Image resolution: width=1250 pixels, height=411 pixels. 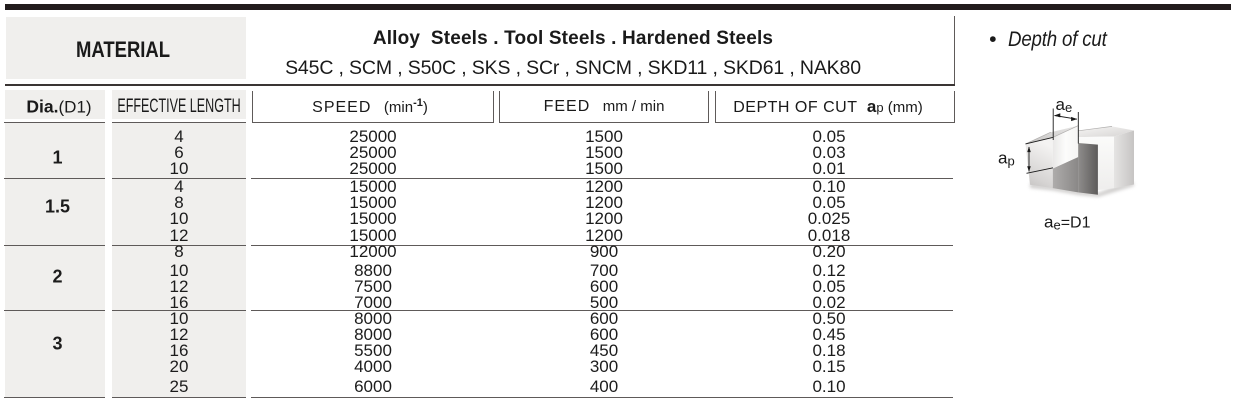 I want to click on svg-text: ap, so click(x=1006, y=159).